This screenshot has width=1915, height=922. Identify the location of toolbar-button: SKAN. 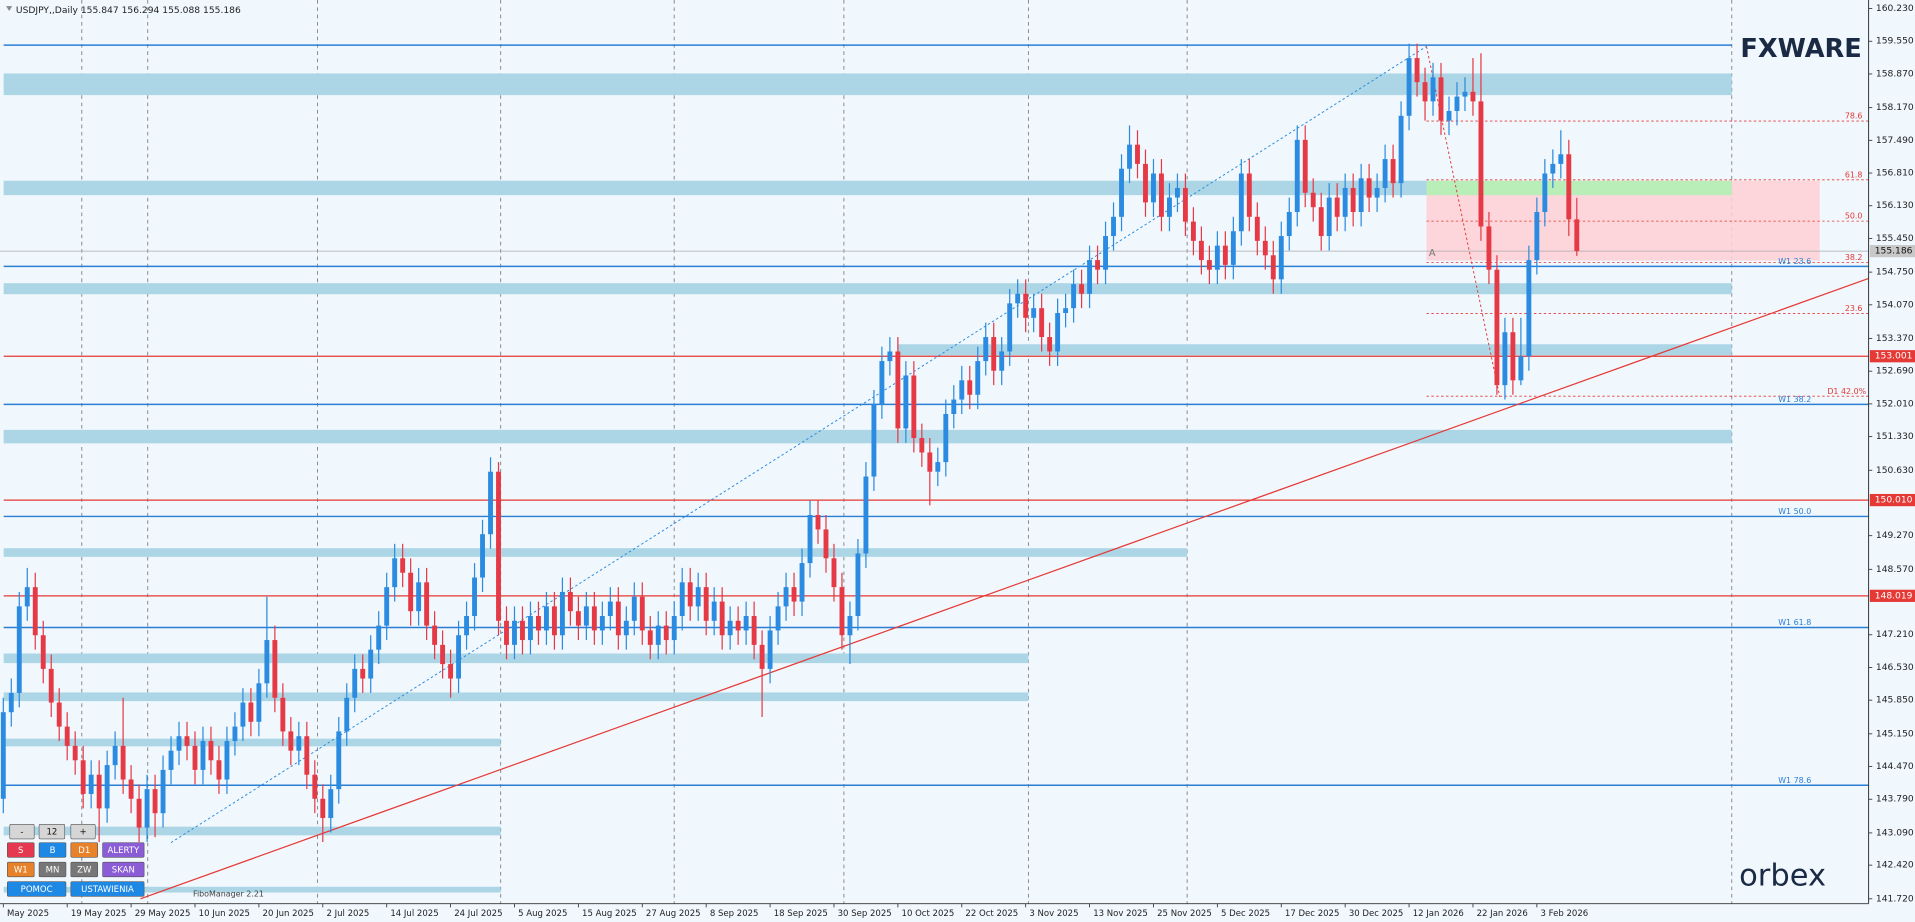
(123, 869).